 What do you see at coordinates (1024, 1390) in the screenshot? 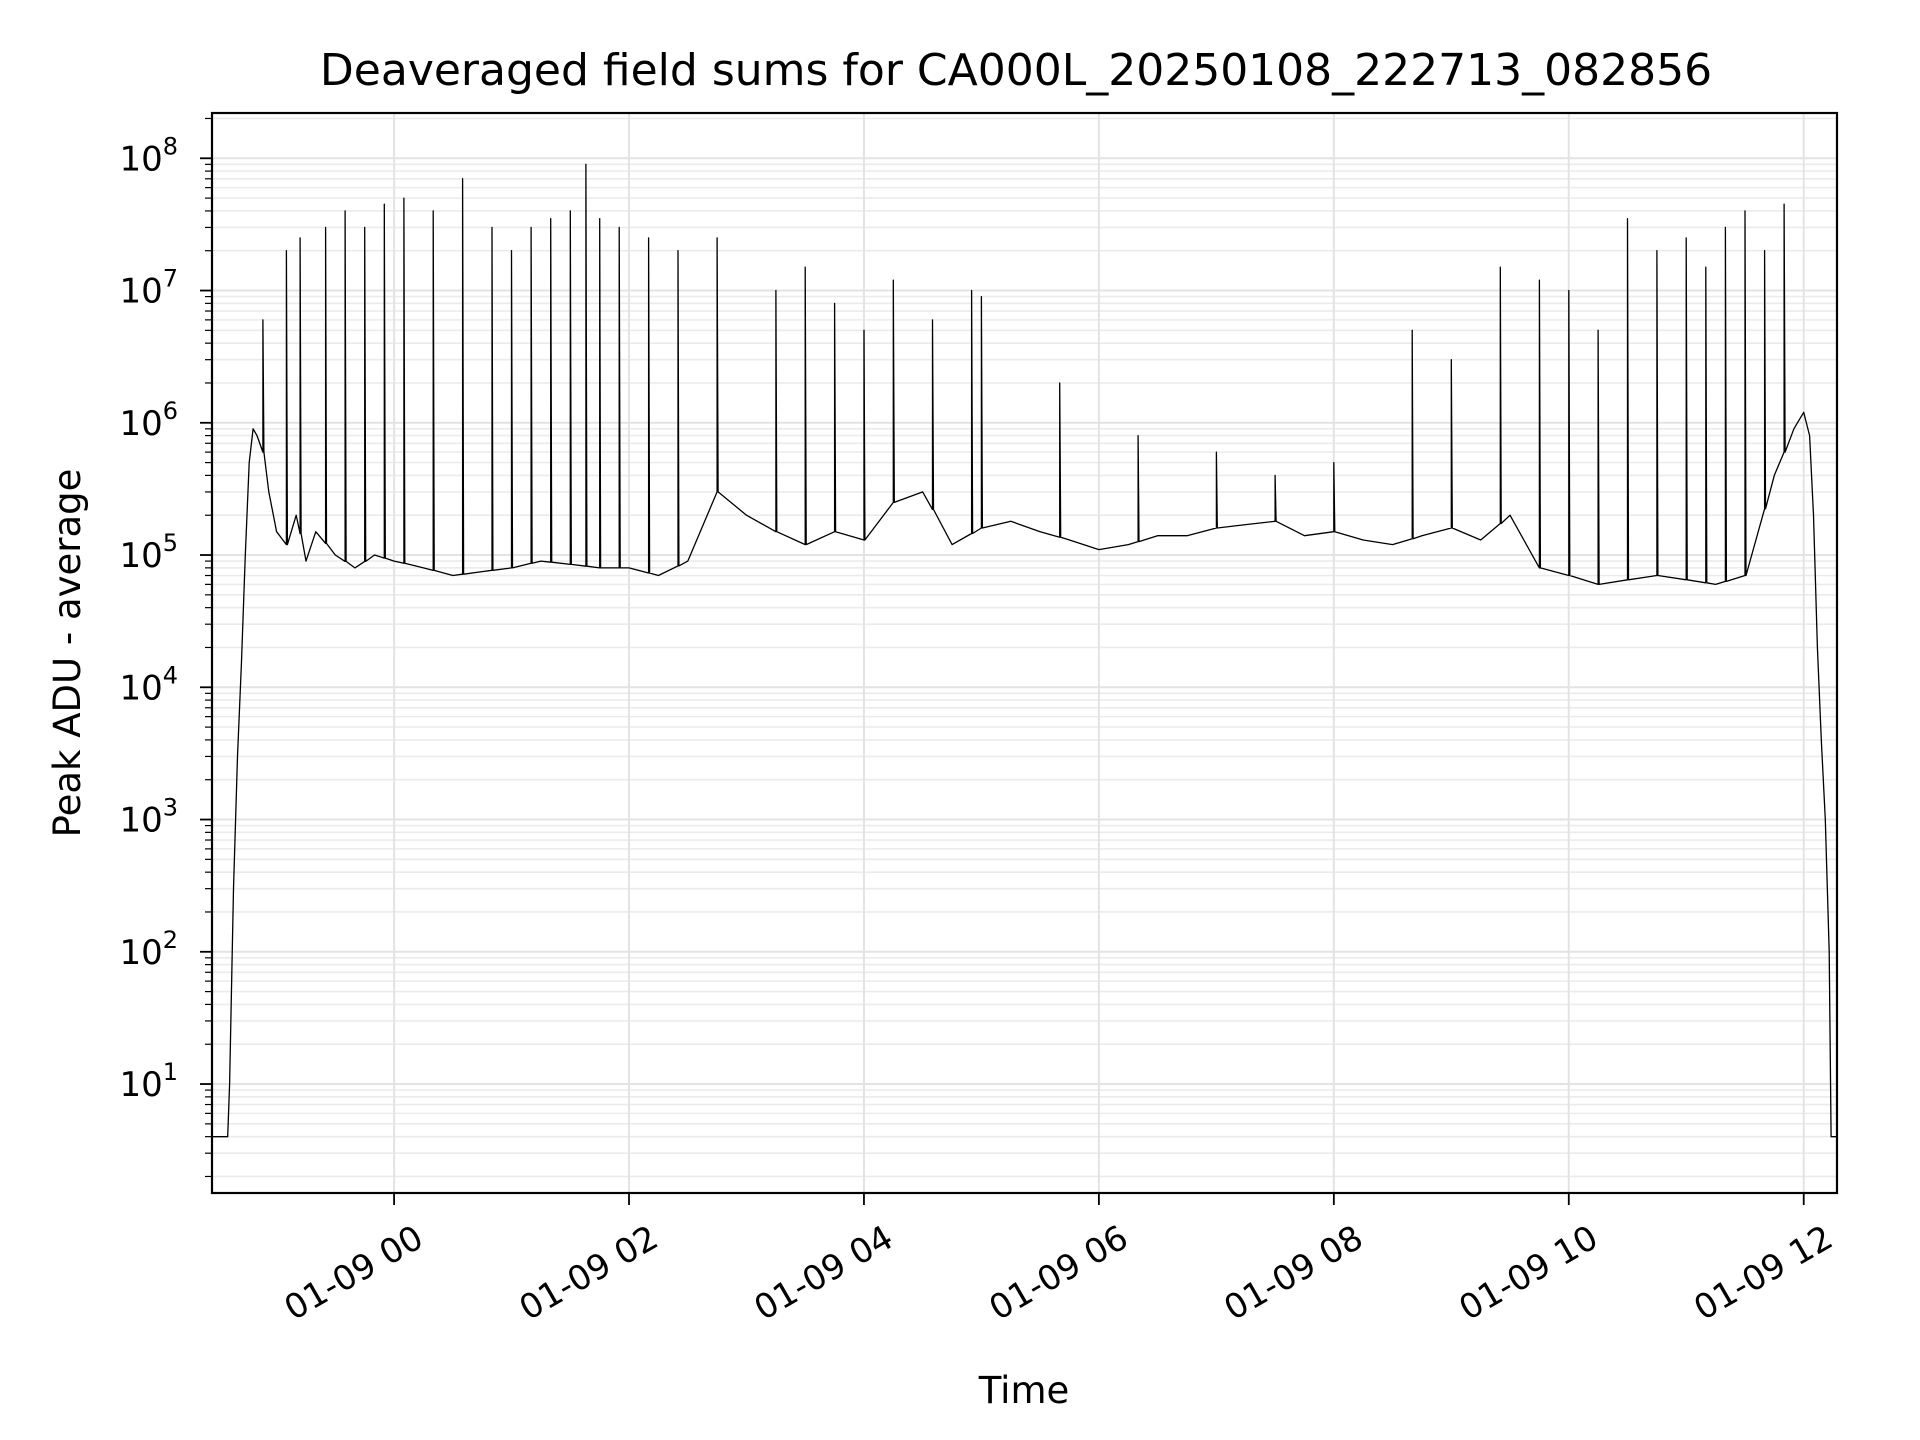
I see `x-axis-title: Time` at bounding box center [1024, 1390].